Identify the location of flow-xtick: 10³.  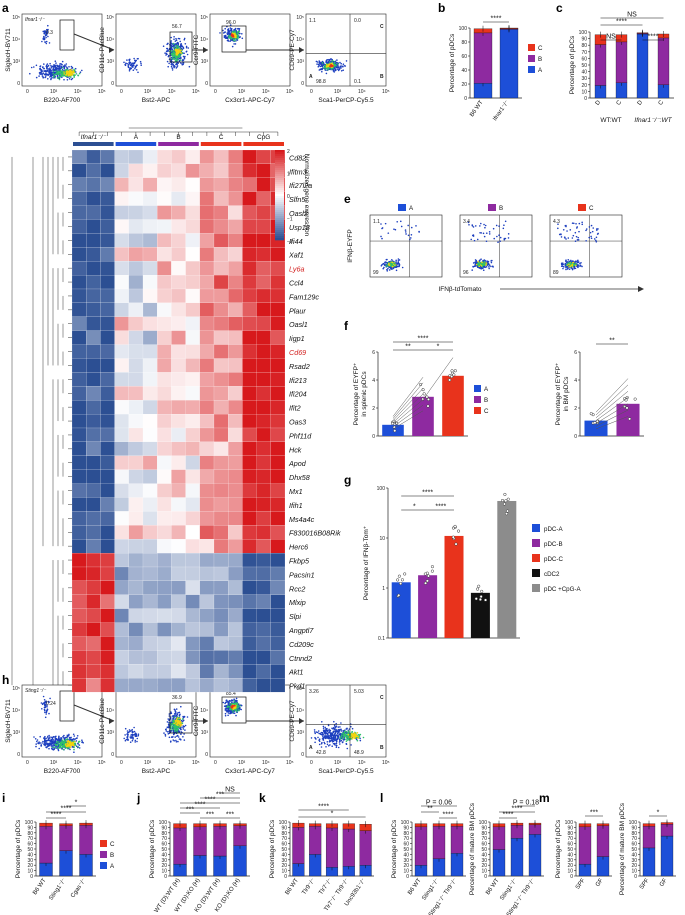
(148, 92).